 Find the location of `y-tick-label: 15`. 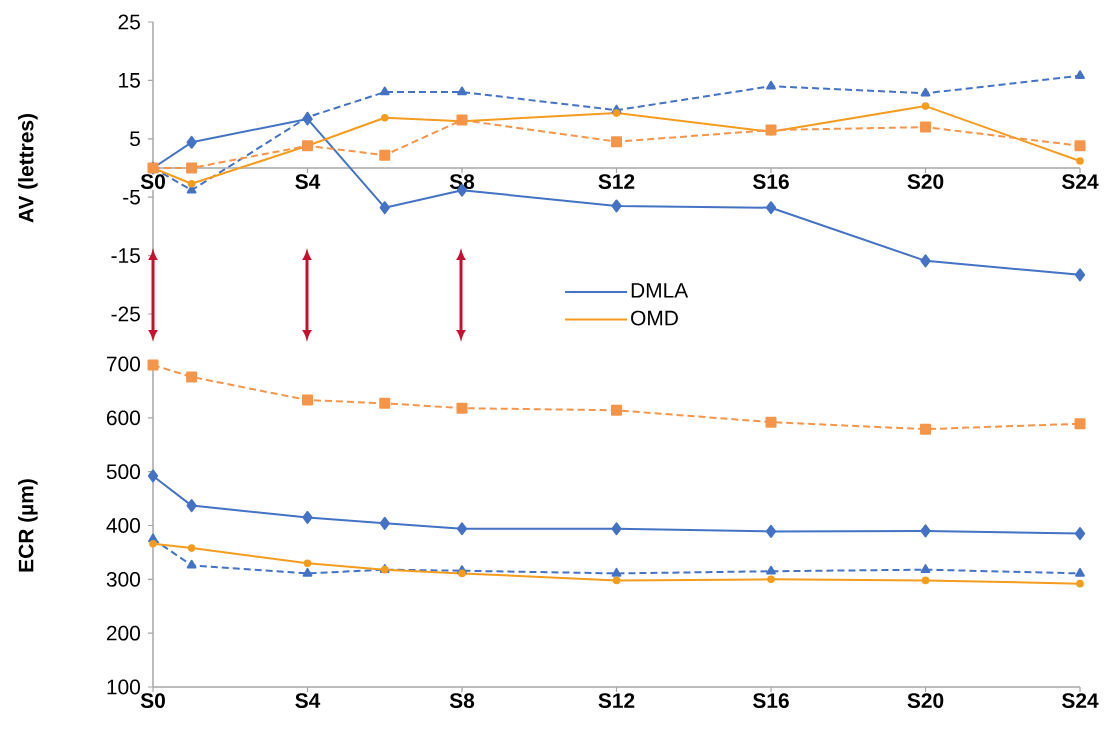

y-tick-label: 15 is located at coordinates (129, 80).